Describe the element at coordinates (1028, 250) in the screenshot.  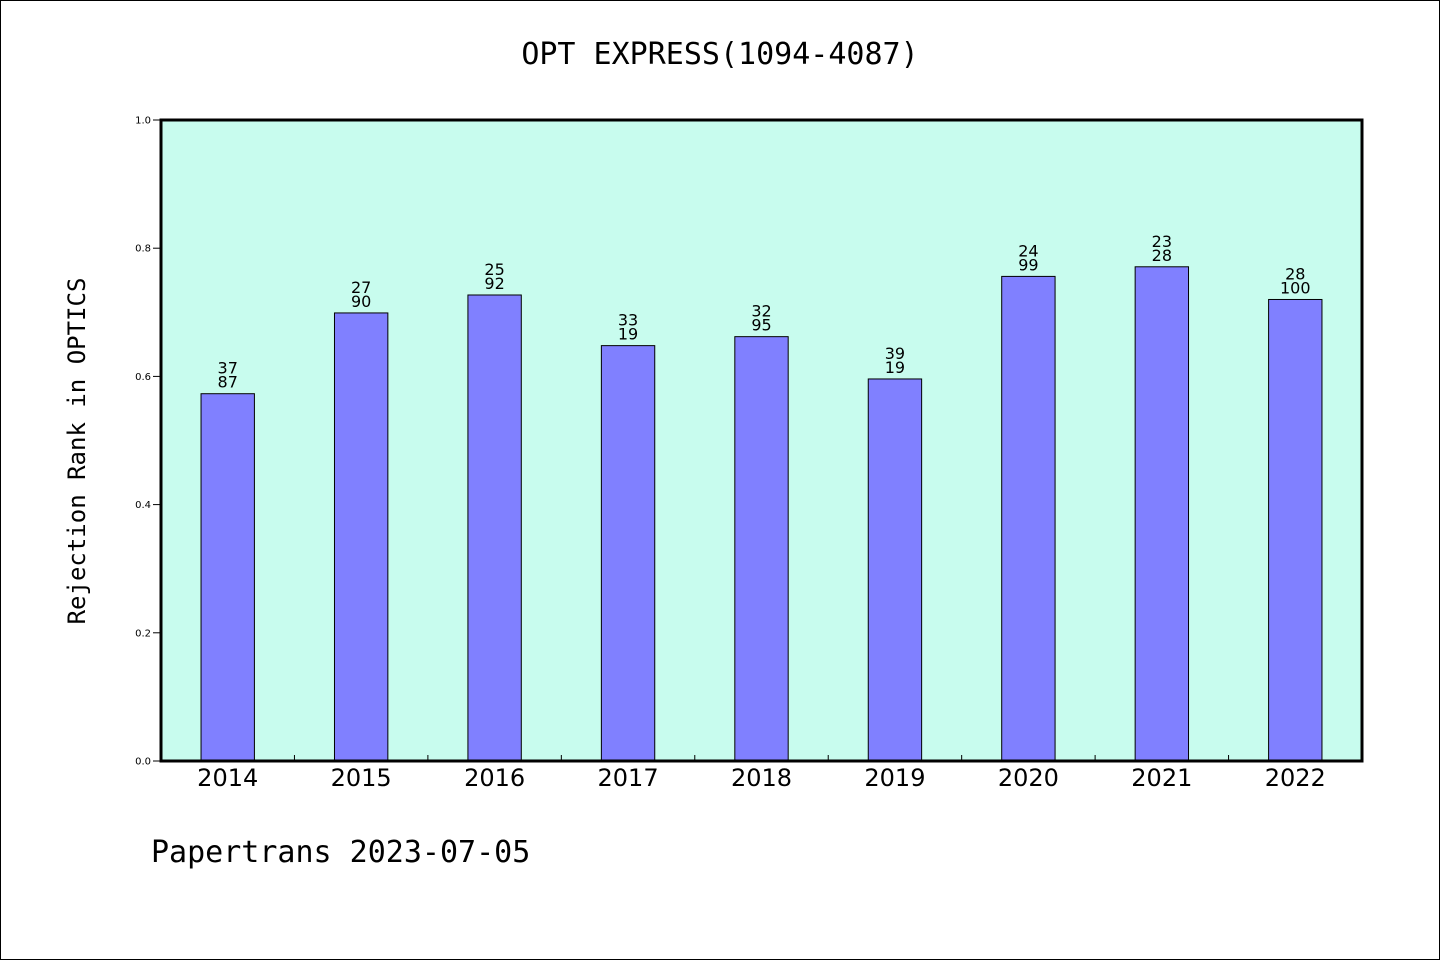
I see `bar-label-top: 24` at that location.